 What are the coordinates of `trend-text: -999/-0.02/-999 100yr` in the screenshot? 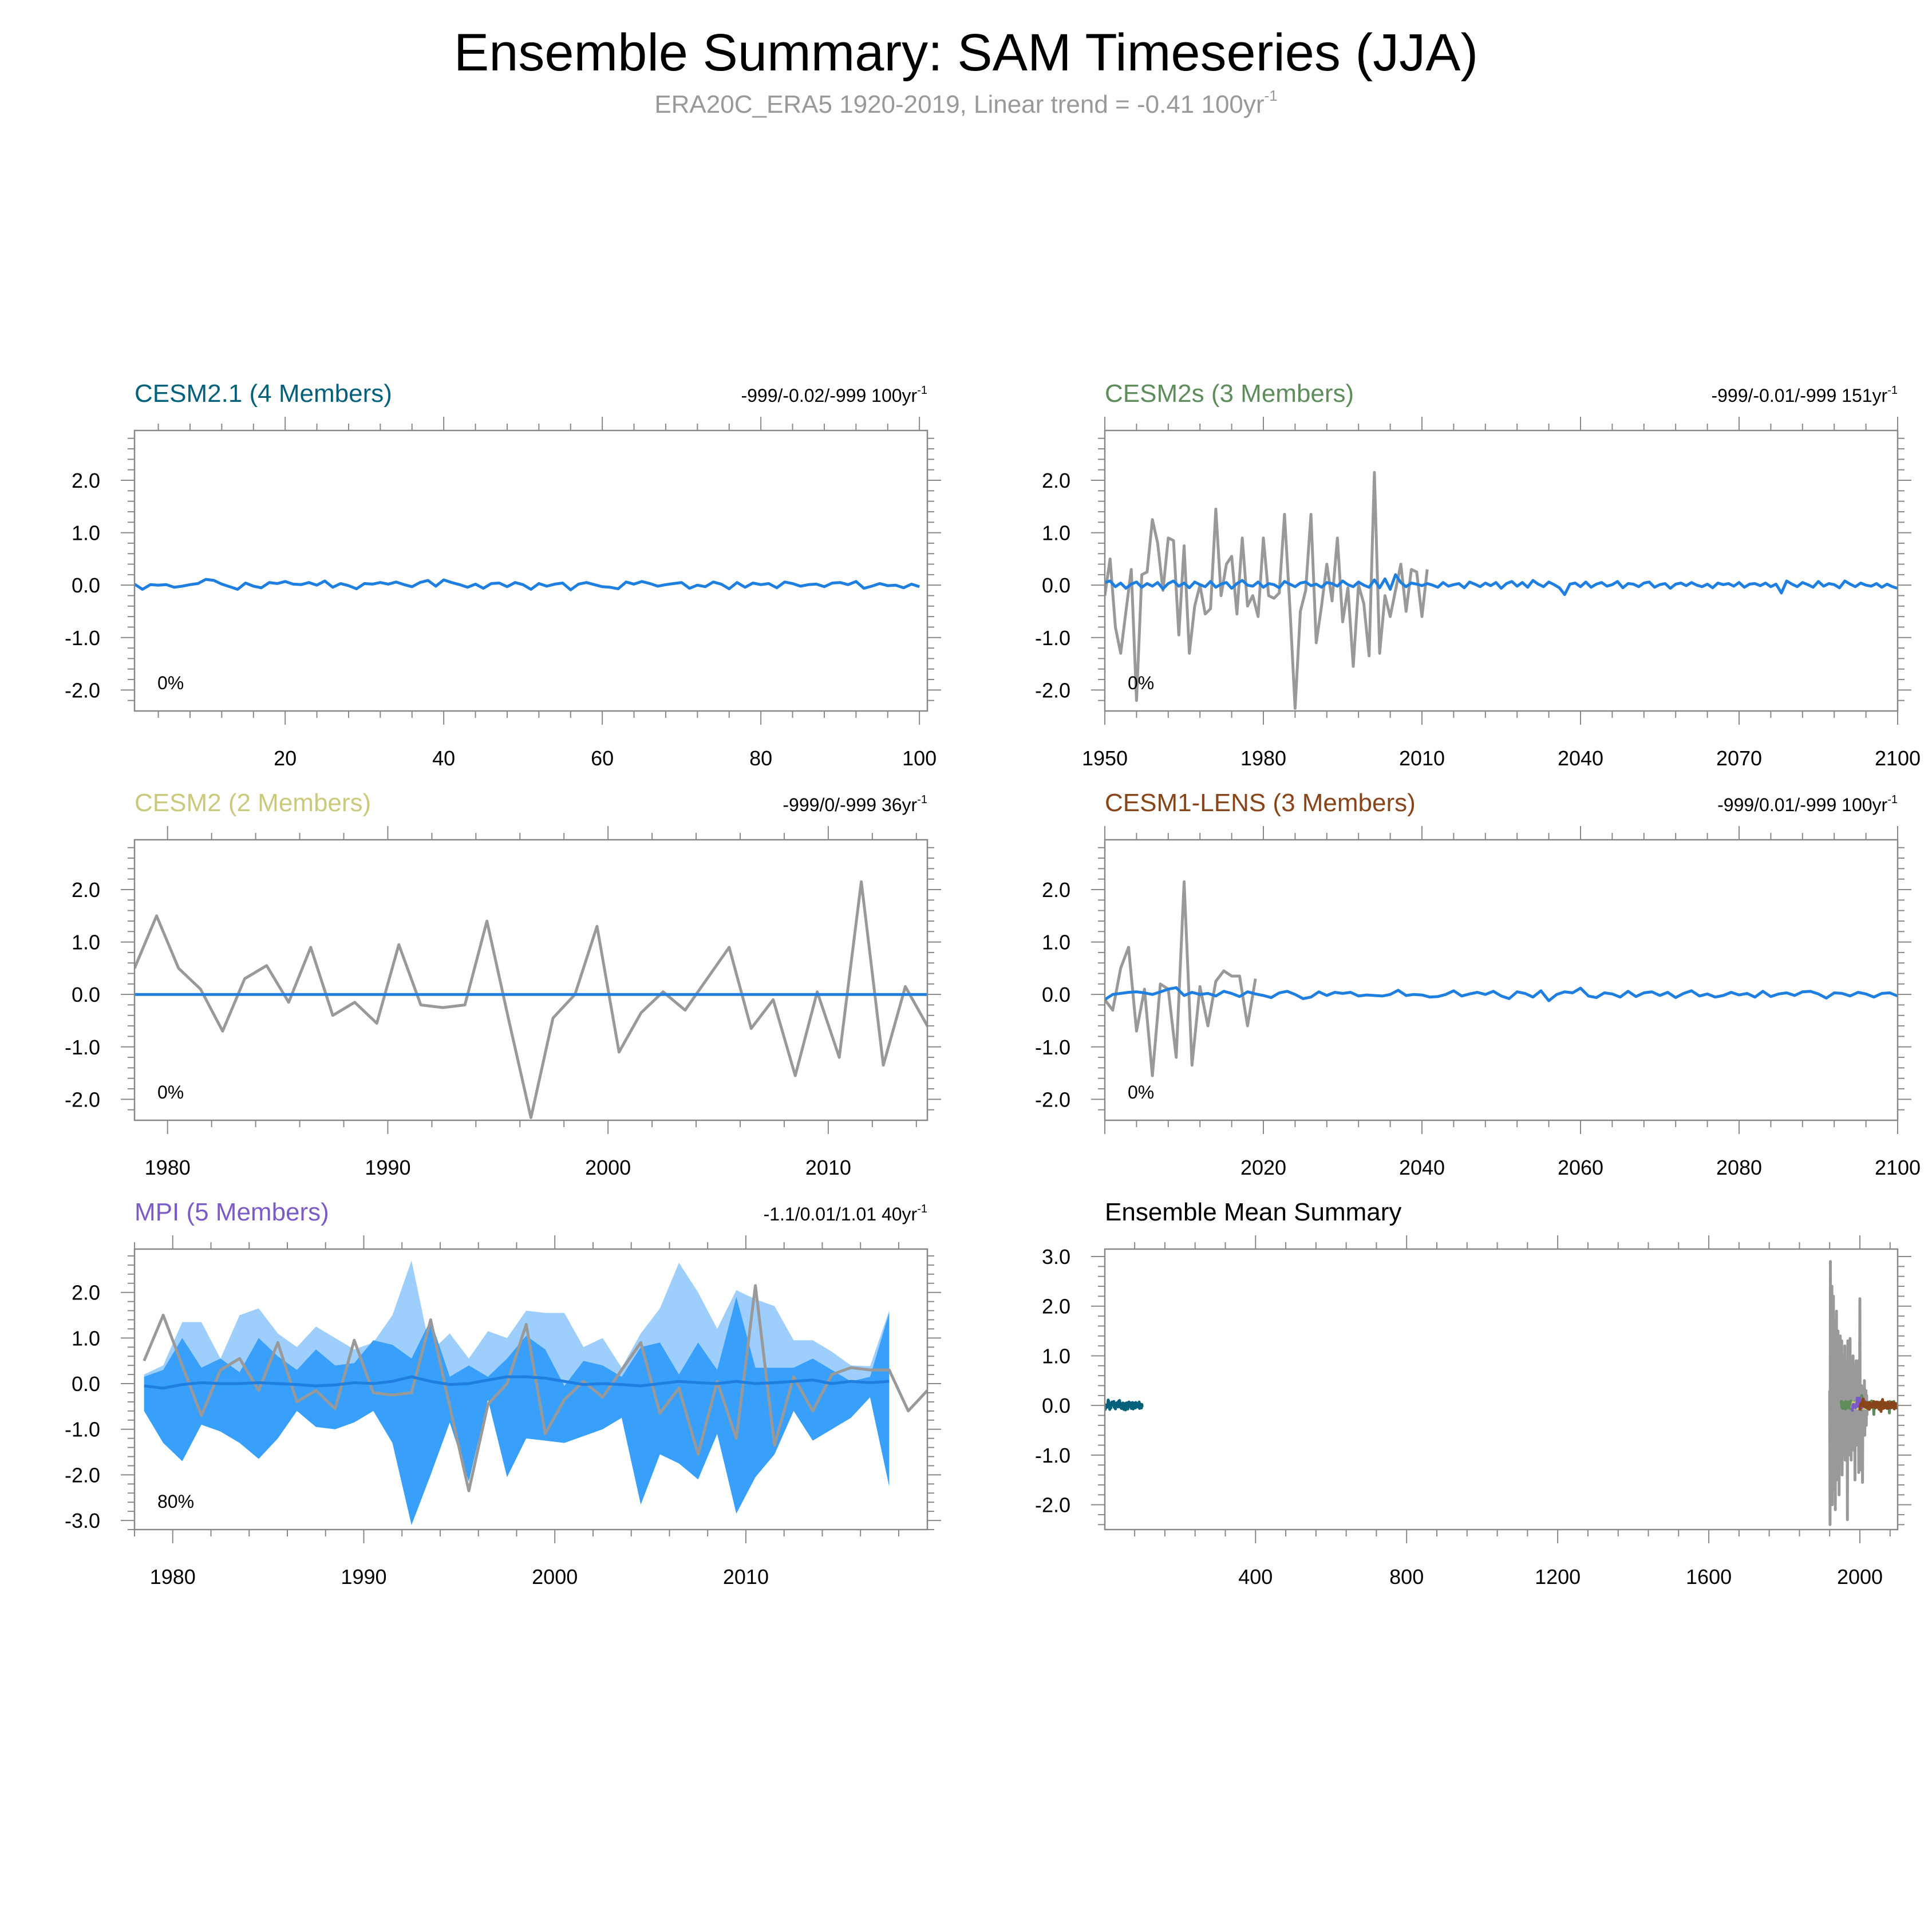 It's located at (829, 395).